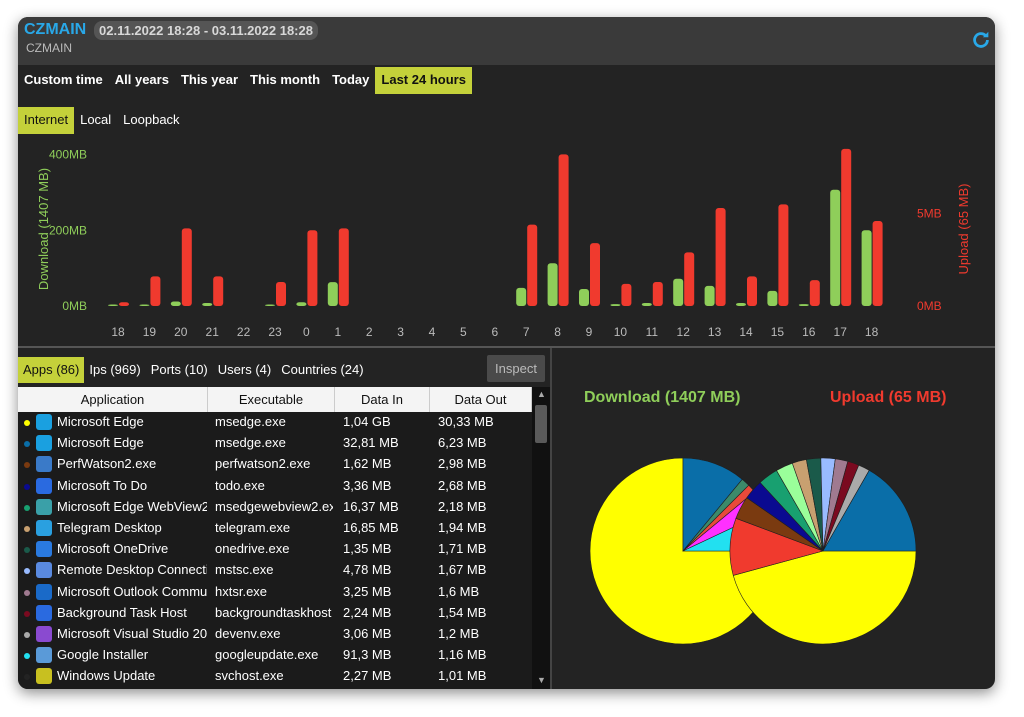 Image resolution: width=1024 pixels, height=717 pixels. Describe the element at coordinates (981, 40) in the screenshot. I see `refresh-icon` at that location.